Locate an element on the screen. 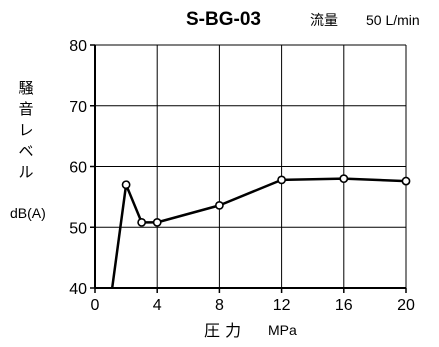 The width and height of the screenshot is (439, 347). y-axis-label-char: 騒 is located at coordinates (25, 88).